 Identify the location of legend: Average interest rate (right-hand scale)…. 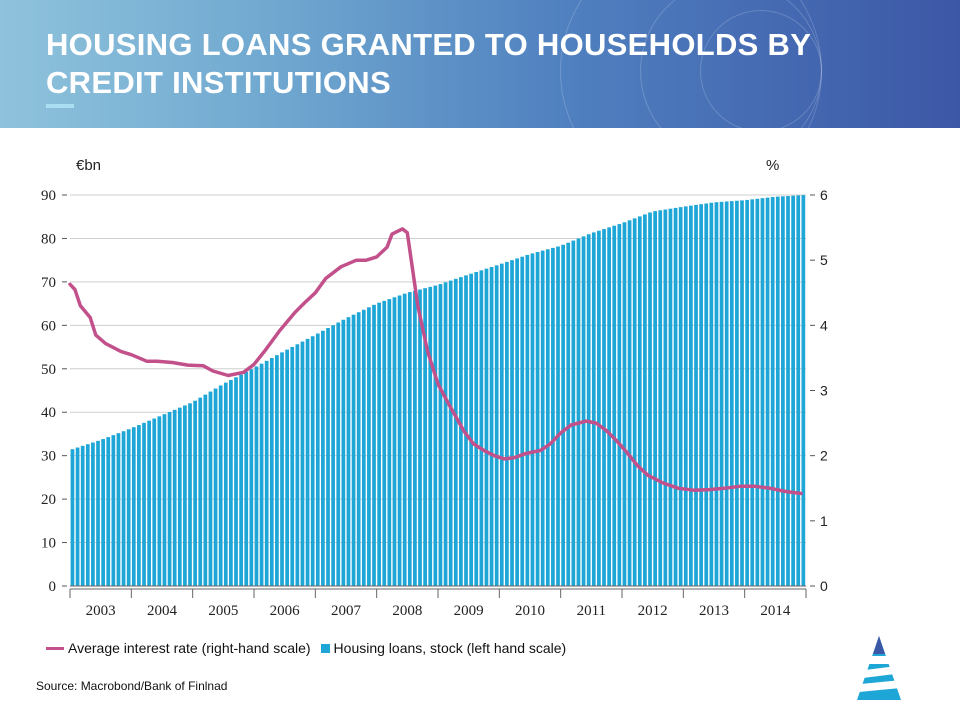
(311, 648).